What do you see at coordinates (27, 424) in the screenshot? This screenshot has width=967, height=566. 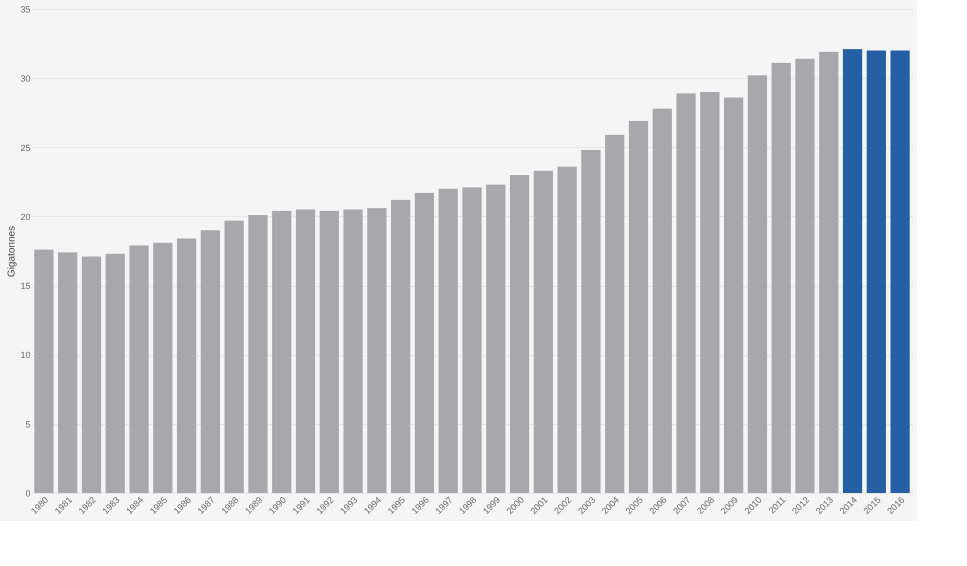 I see `y-tick-label: 5` at bounding box center [27, 424].